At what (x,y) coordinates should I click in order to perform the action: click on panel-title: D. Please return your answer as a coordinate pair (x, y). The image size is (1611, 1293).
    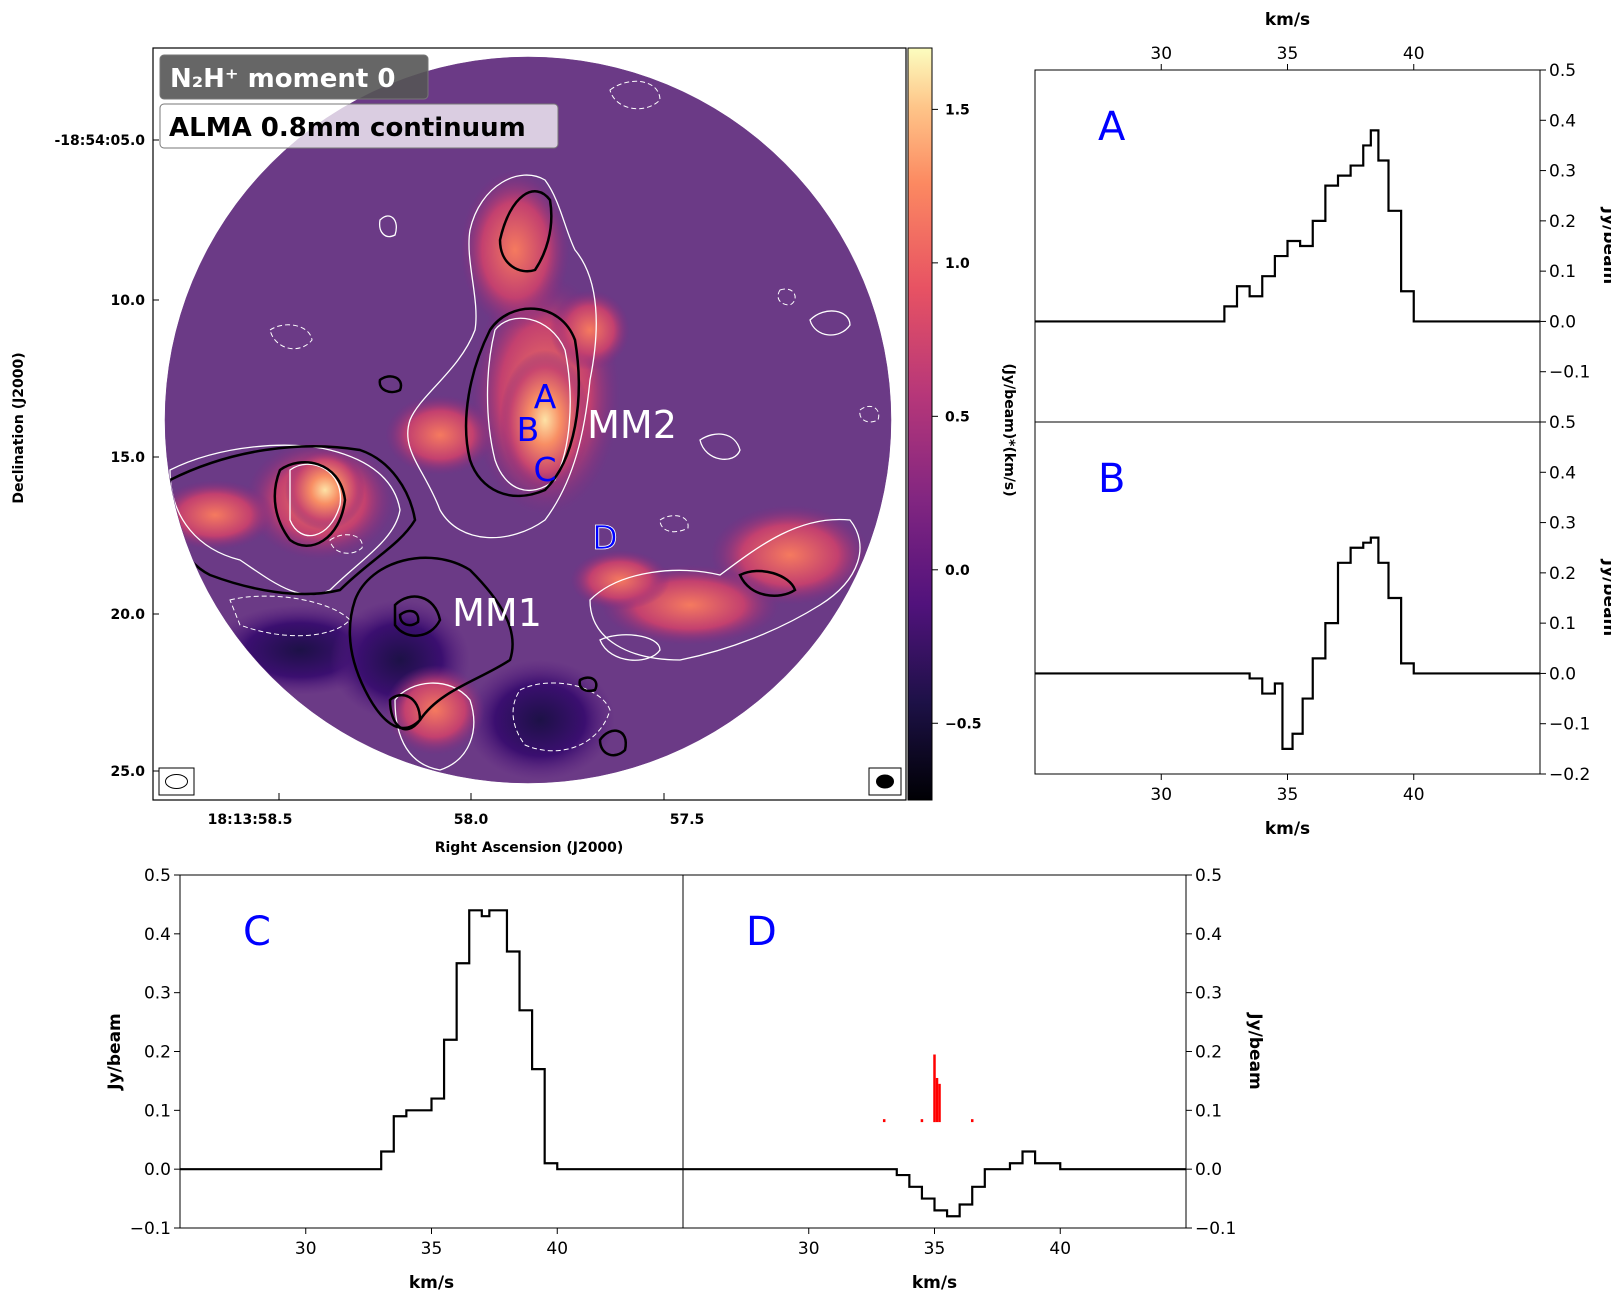
    Looking at the image, I should click on (761, 932).